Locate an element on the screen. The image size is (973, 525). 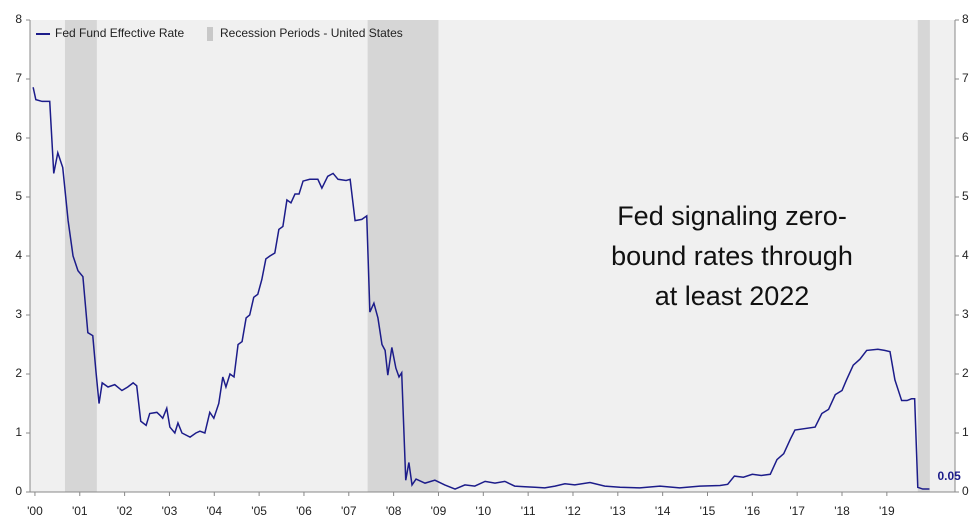
x-tick-label: '00 is located at coordinates (35, 511).